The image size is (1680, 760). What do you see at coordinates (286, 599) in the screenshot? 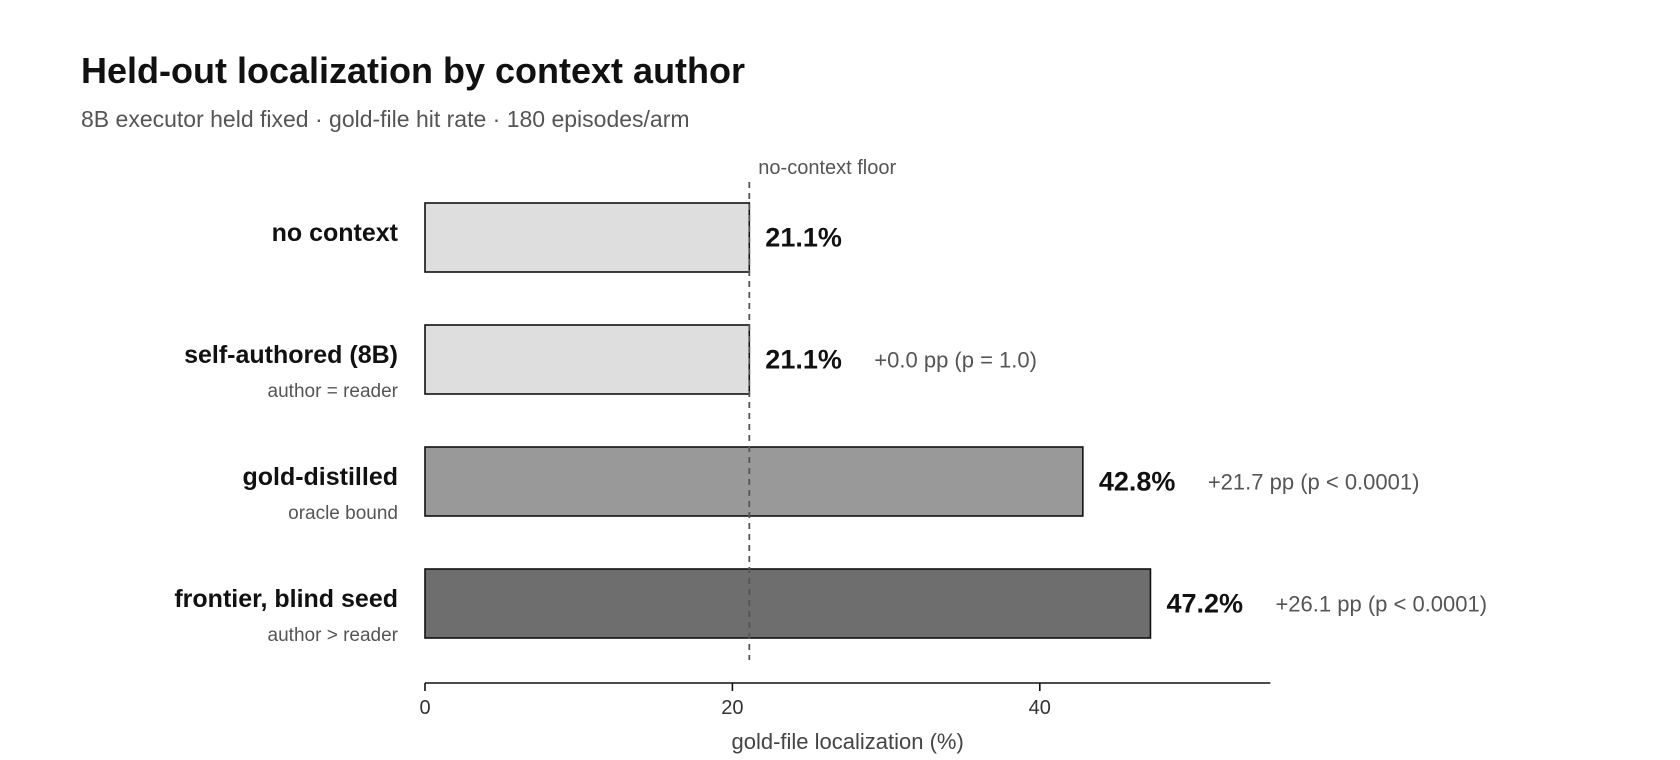
I see `category-label: frontier, blind seed` at bounding box center [286, 599].